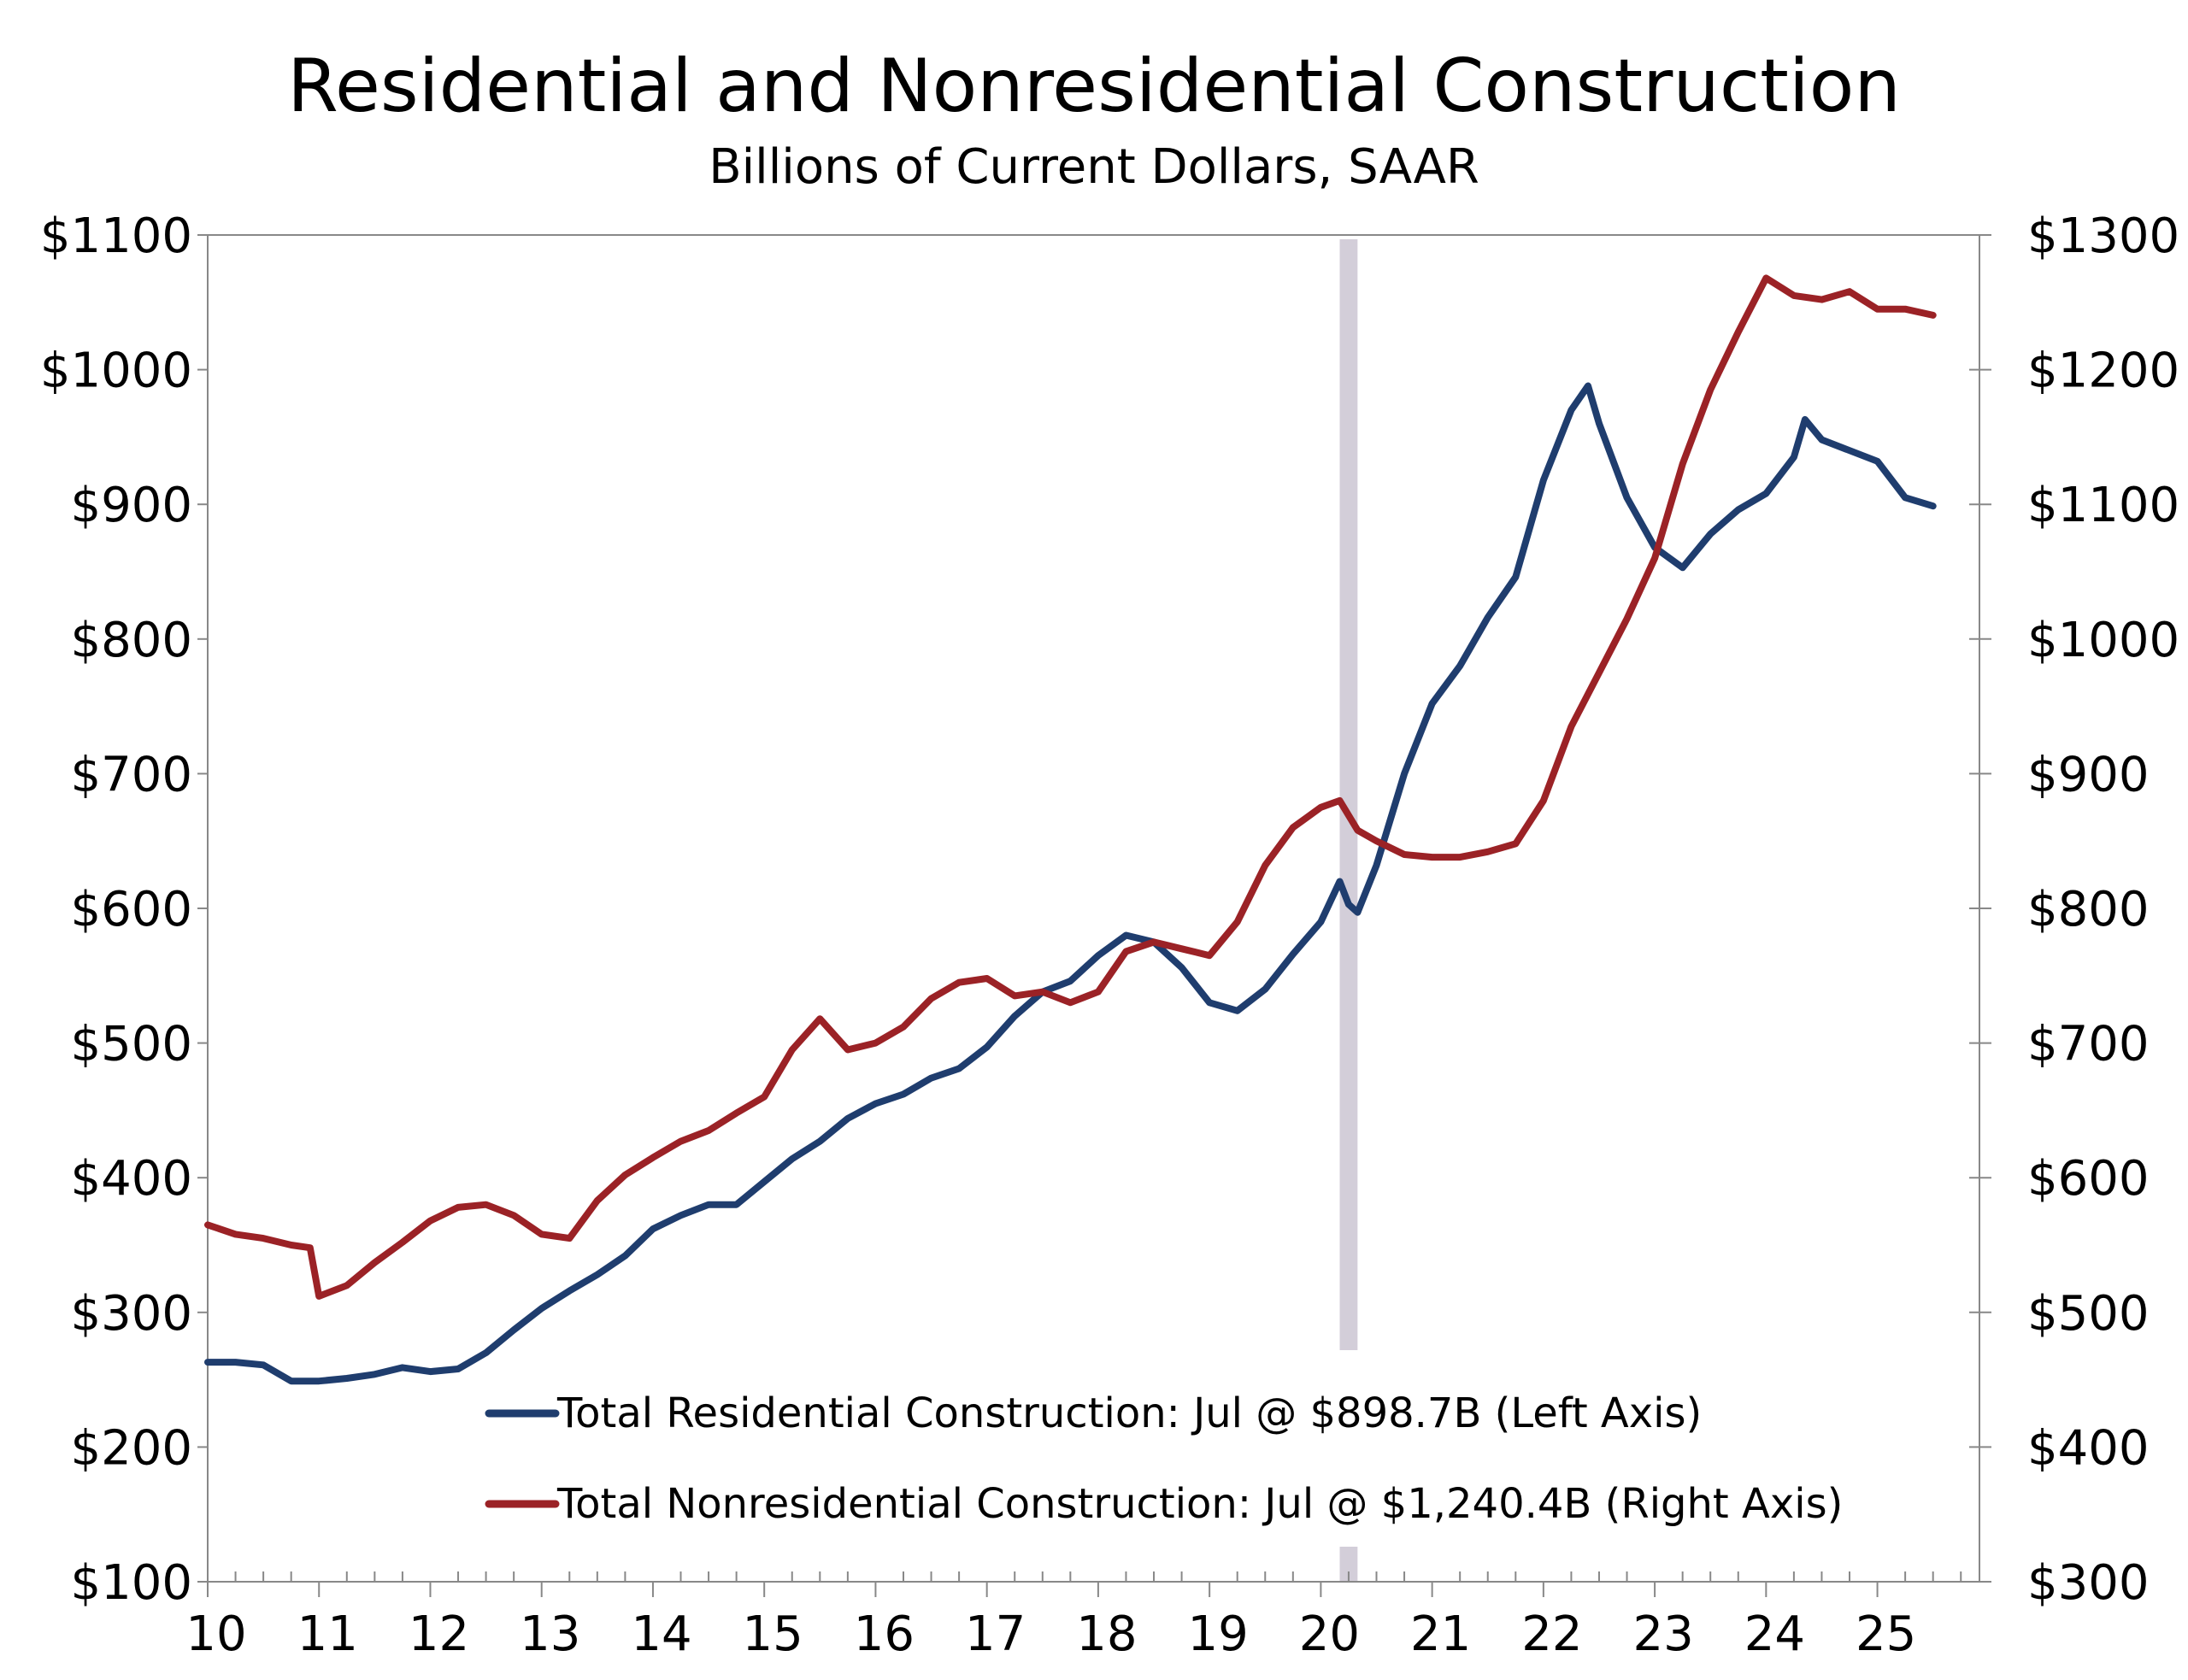 This screenshot has height=1680, width=2188. I want to click on x-tick-label: 21, so click(1441, 1634).